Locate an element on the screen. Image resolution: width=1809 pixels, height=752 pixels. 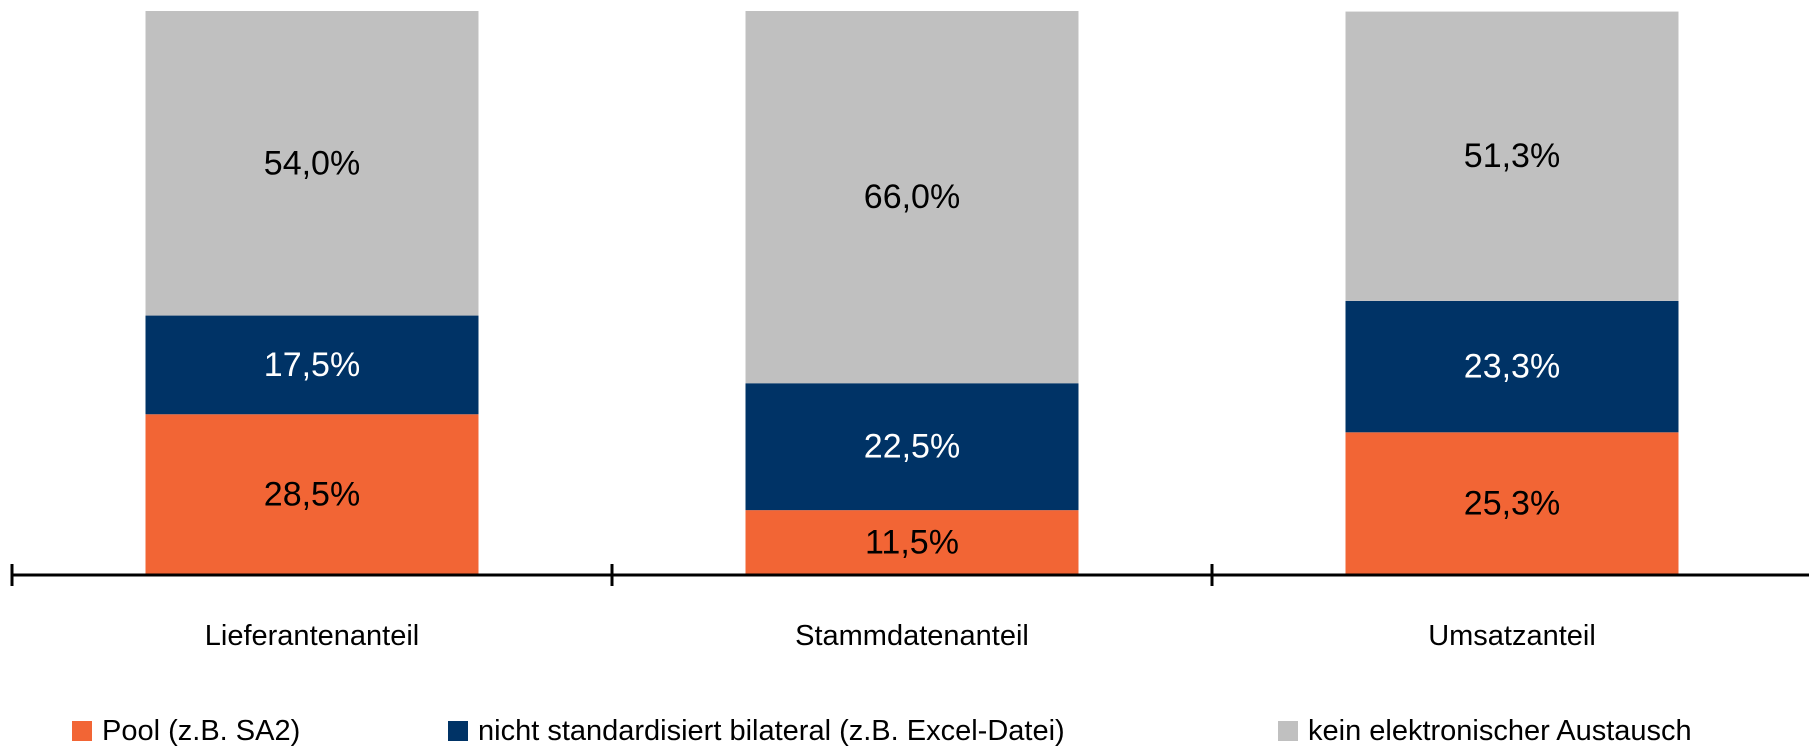
bar-kein-elektronischer-austausch-lieferantenanteil is located at coordinates (312, 163).